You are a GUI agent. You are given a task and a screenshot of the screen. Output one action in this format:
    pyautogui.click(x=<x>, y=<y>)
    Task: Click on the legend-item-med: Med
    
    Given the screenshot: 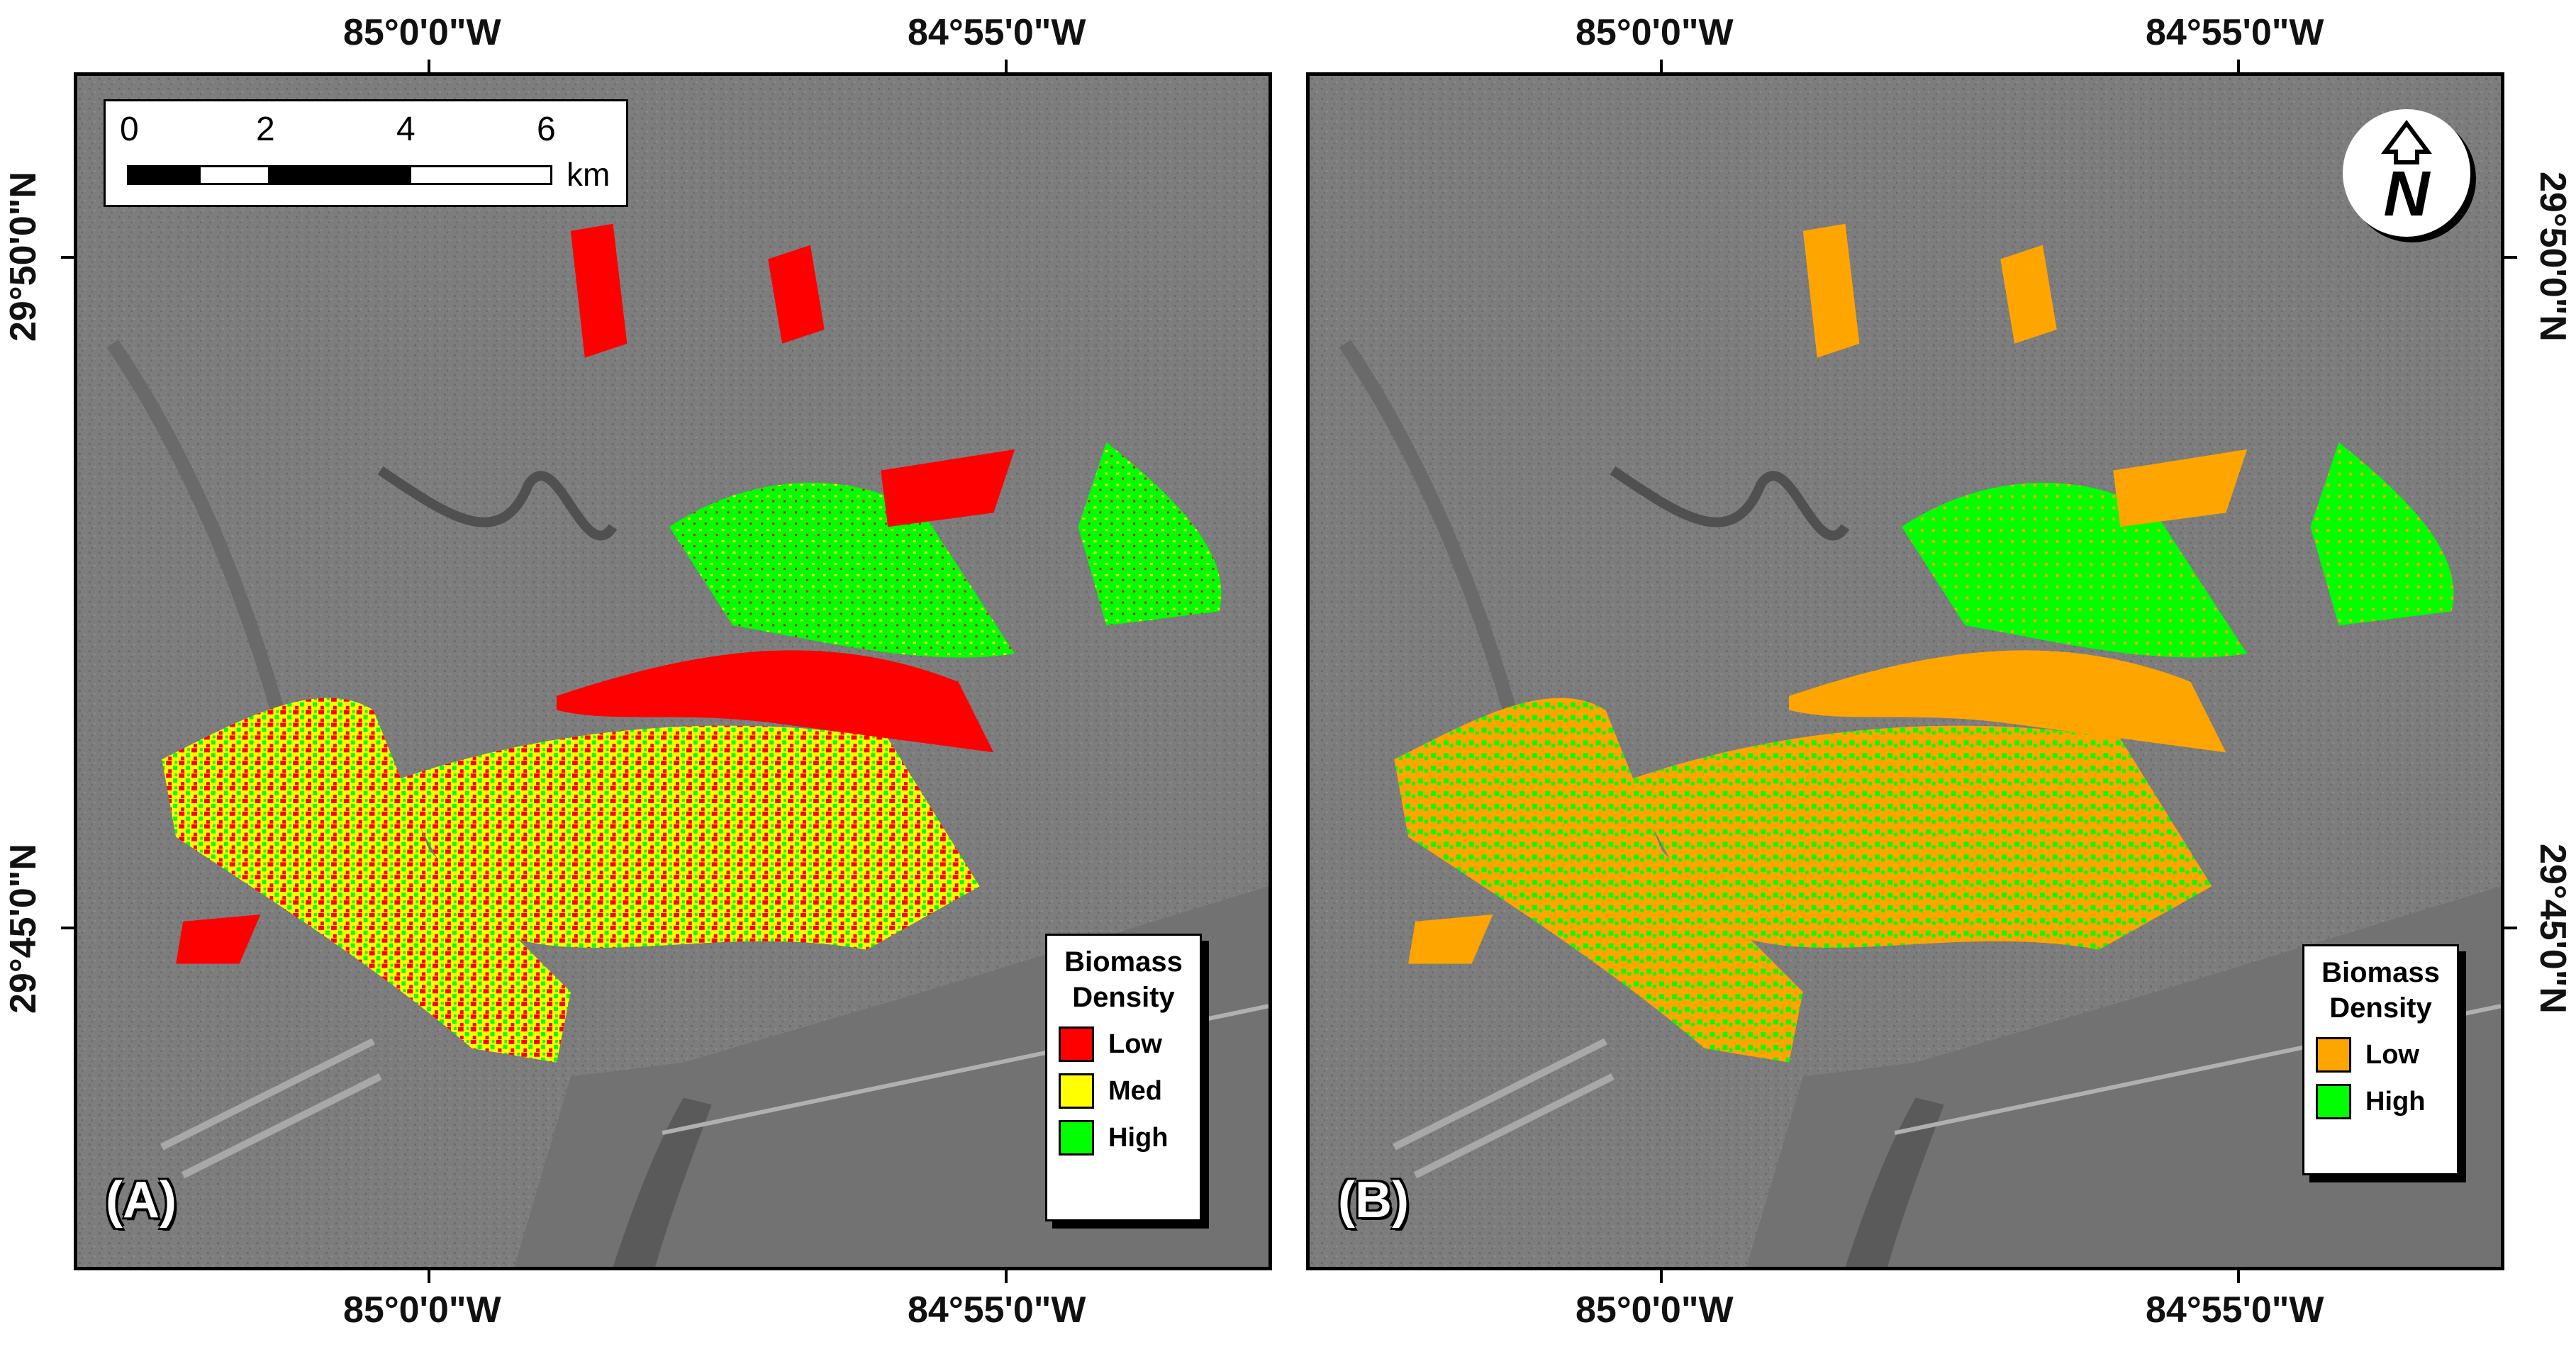 What is the action you would take?
    pyautogui.click(x=1129, y=1091)
    